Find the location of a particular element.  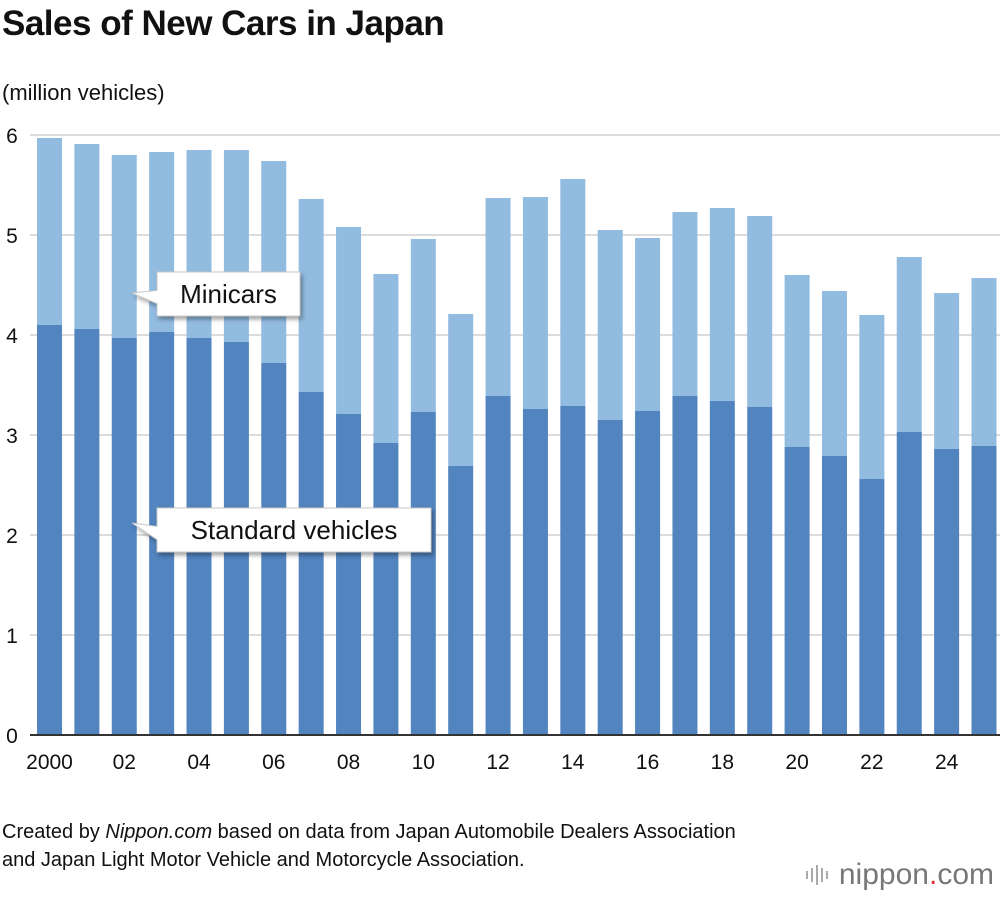

x-tick-label: 10 is located at coordinates (423, 762).